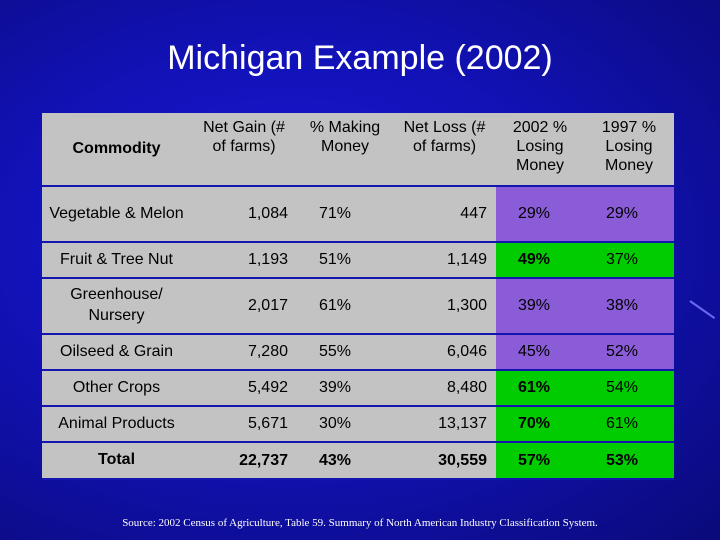 This screenshot has height=540, width=720. What do you see at coordinates (444, 424) in the screenshot?
I see `net-loss-cell: 13,137` at bounding box center [444, 424].